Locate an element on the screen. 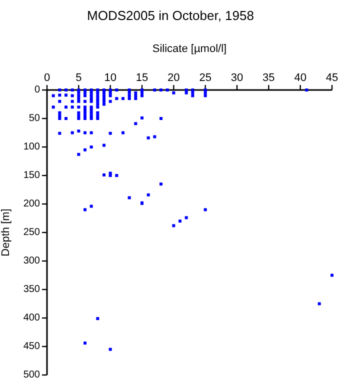 This screenshot has width=341, height=384. y-tick-label: 500 is located at coordinates (31, 375).